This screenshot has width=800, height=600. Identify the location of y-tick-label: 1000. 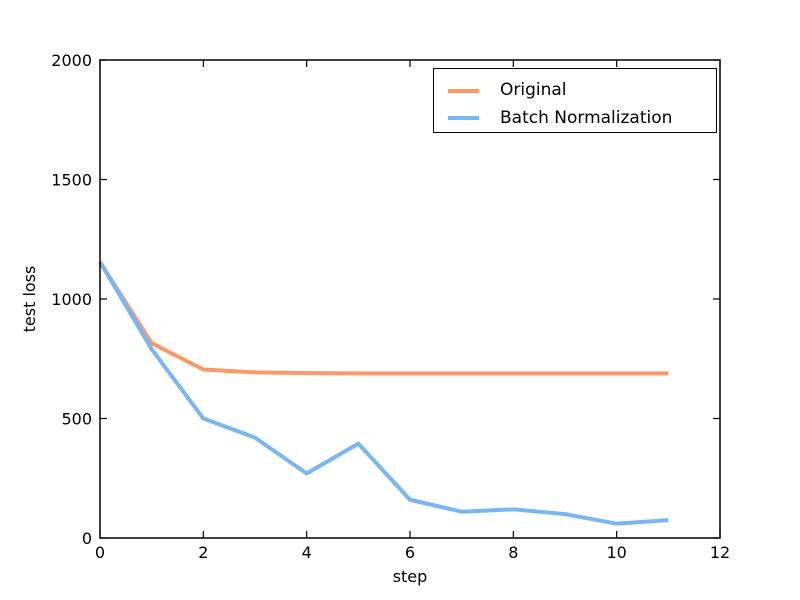
(71, 299).